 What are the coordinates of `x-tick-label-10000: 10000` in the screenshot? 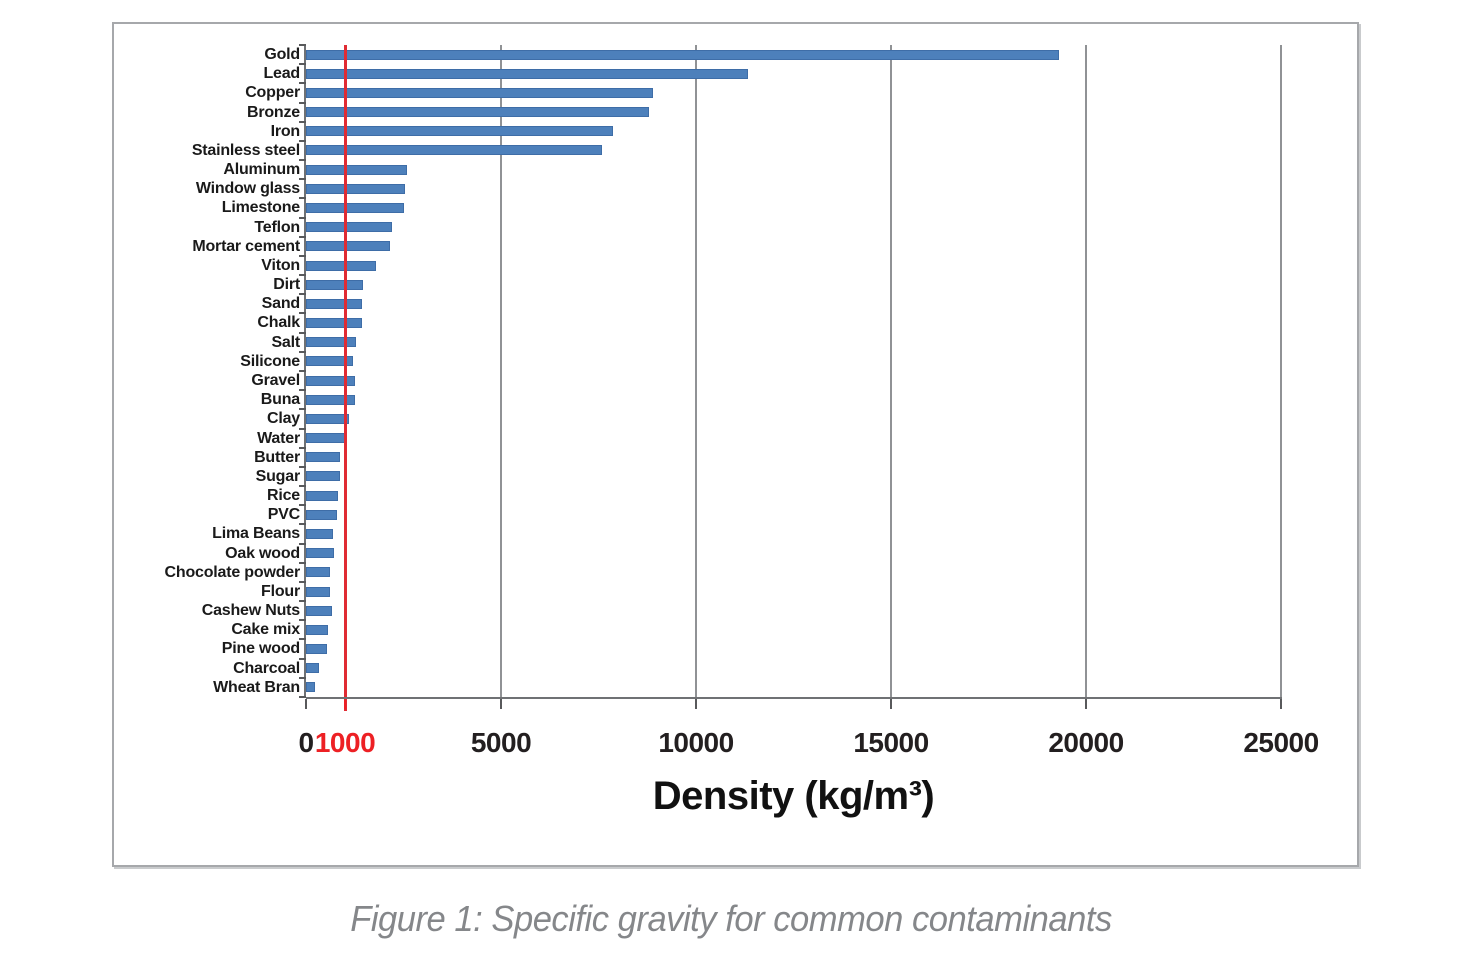 It's located at (696, 742).